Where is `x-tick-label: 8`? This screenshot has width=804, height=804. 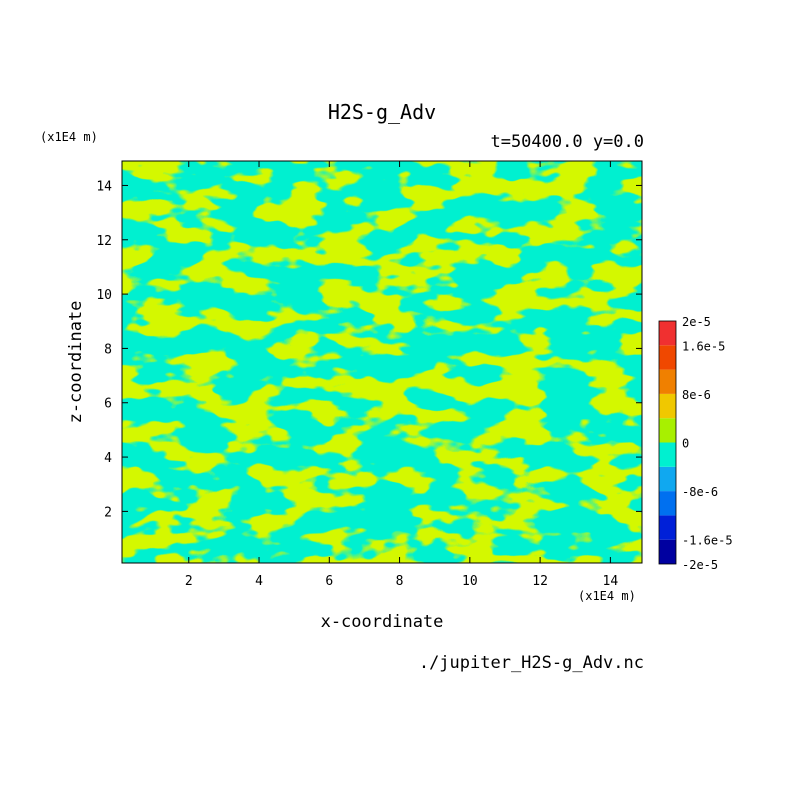 x-tick-label: 8 is located at coordinates (400, 581).